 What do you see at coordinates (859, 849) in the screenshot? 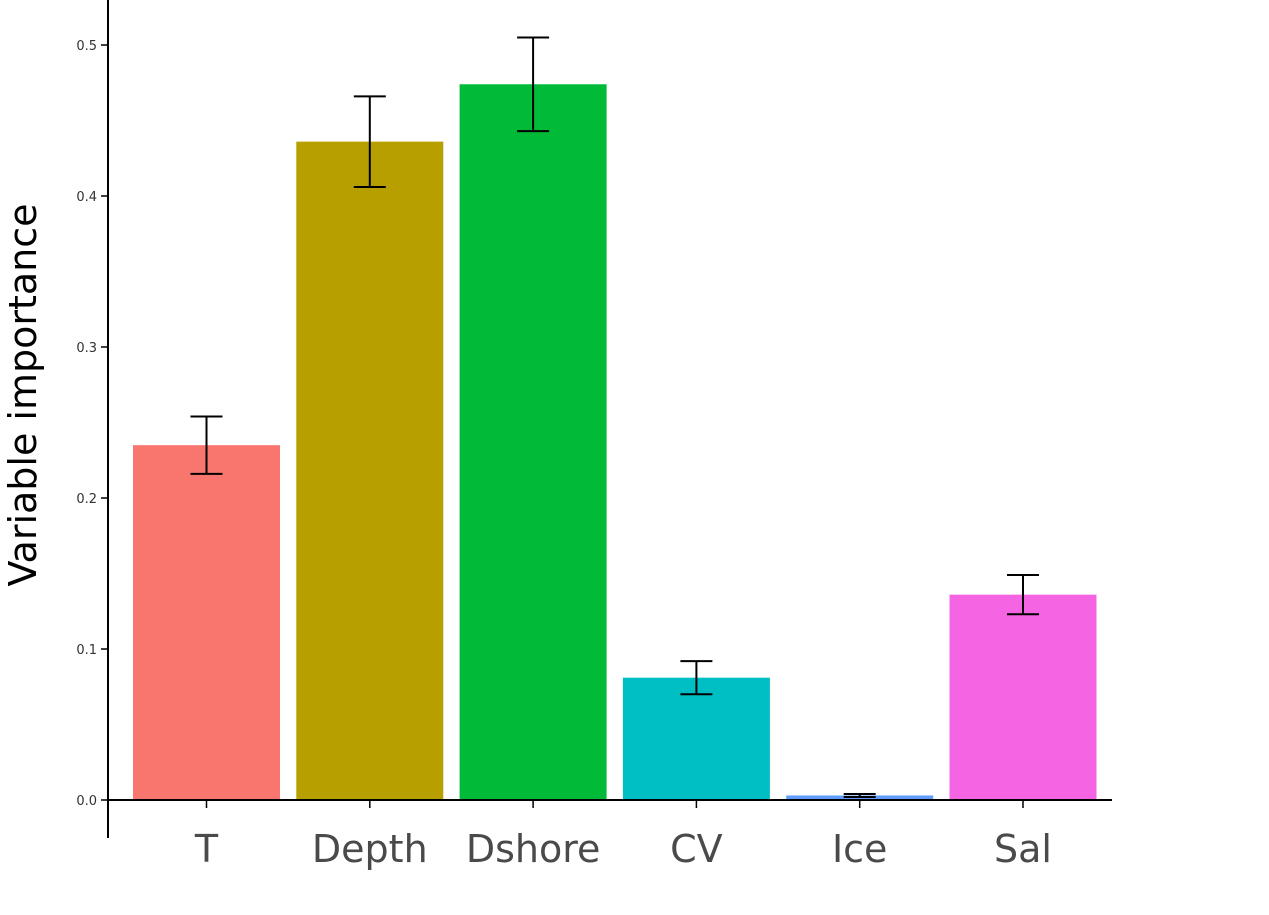
I see `x-tick-label-ice: Ice` at bounding box center [859, 849].